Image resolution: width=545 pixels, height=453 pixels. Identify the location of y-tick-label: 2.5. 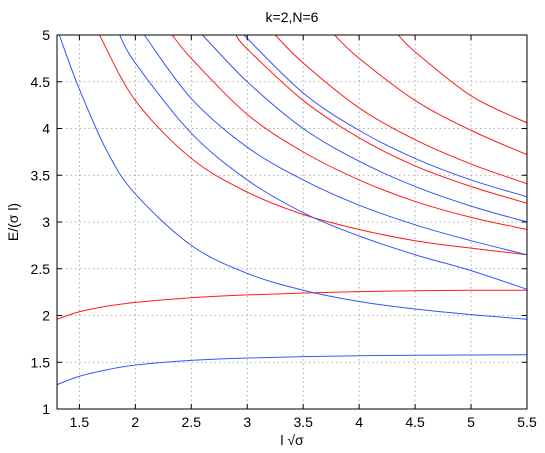
(41, 269).